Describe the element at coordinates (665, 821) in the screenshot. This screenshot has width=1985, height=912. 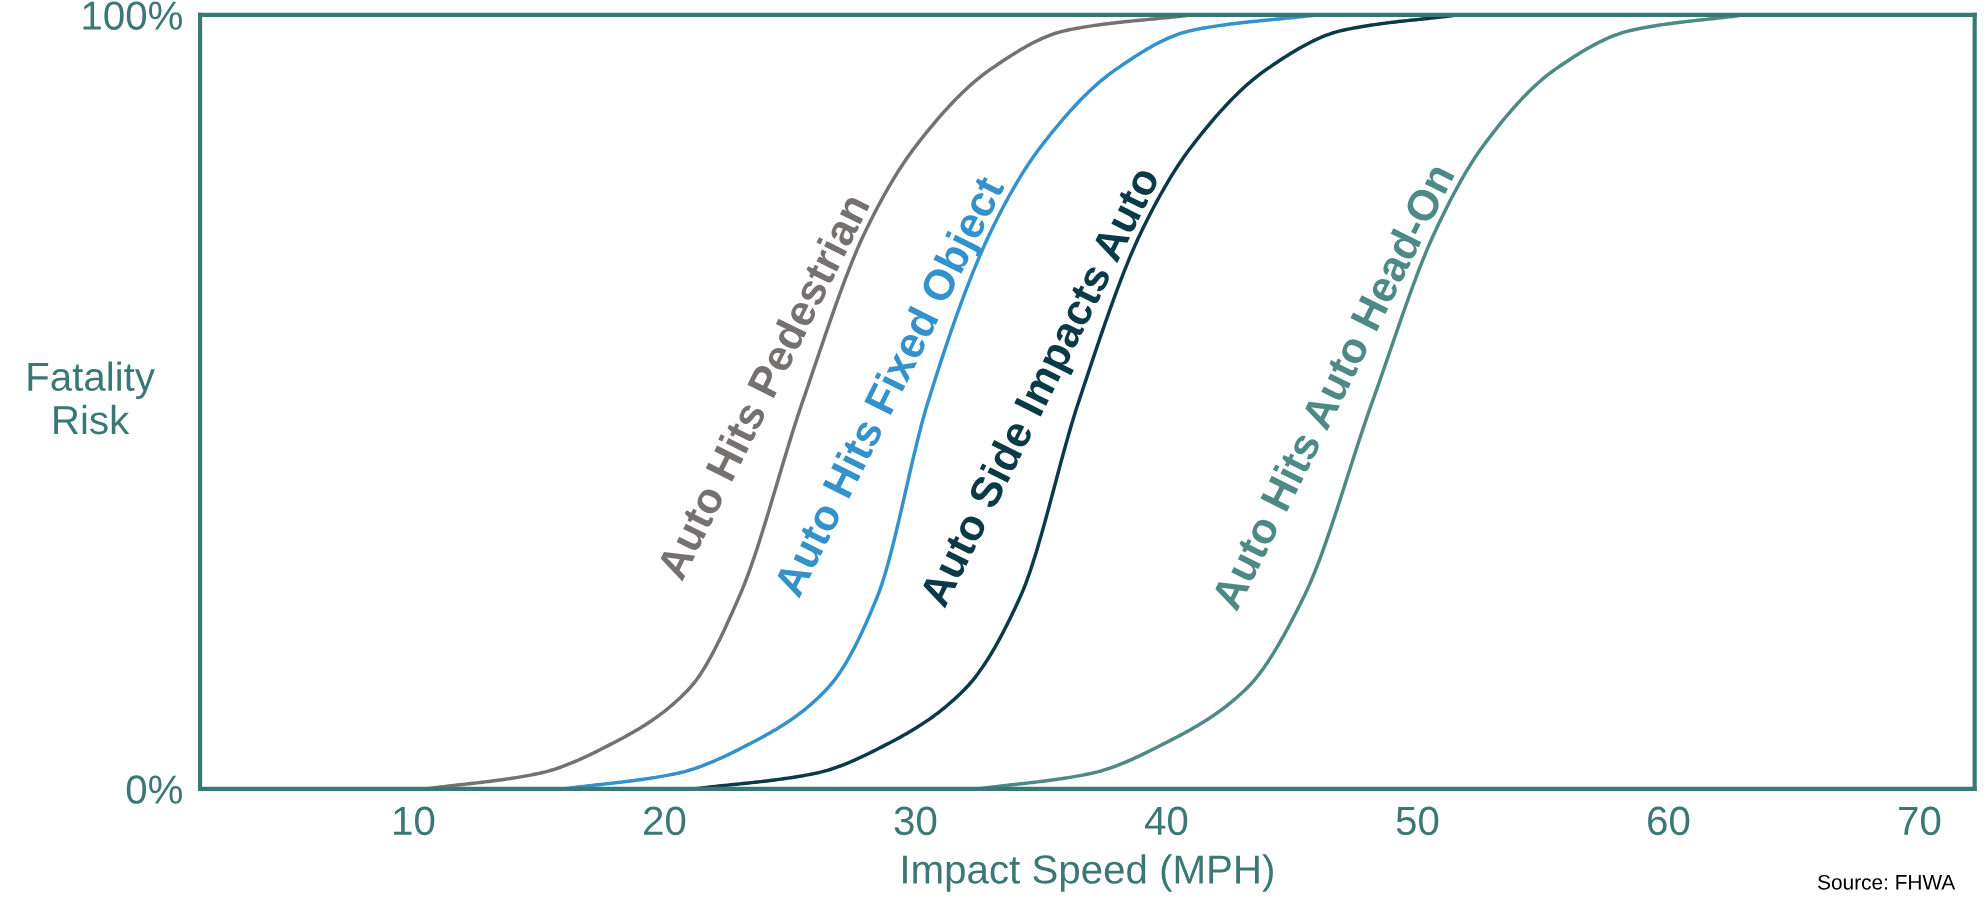
I see `x-tick-label: 20` at that location.